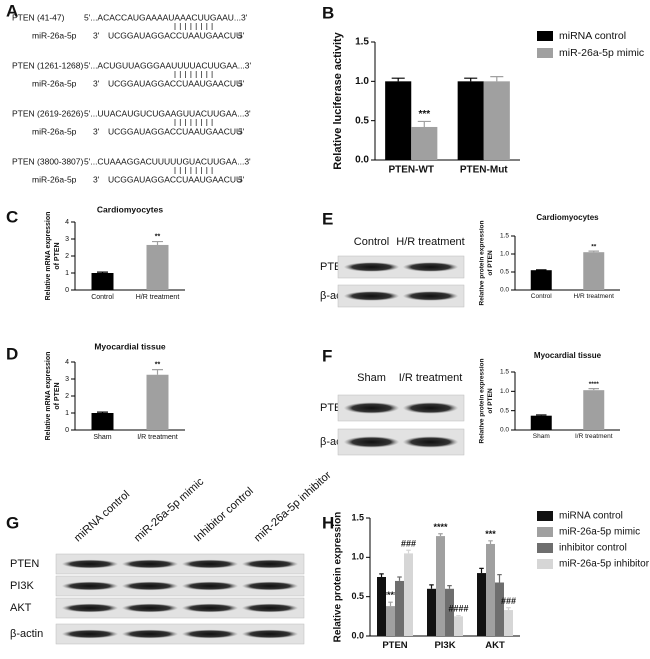 This screenshot has width=650, height=659. Describe the element at coordinates (495, 645) in the screenshot. I see `x-tick-label: AKT` at that location.